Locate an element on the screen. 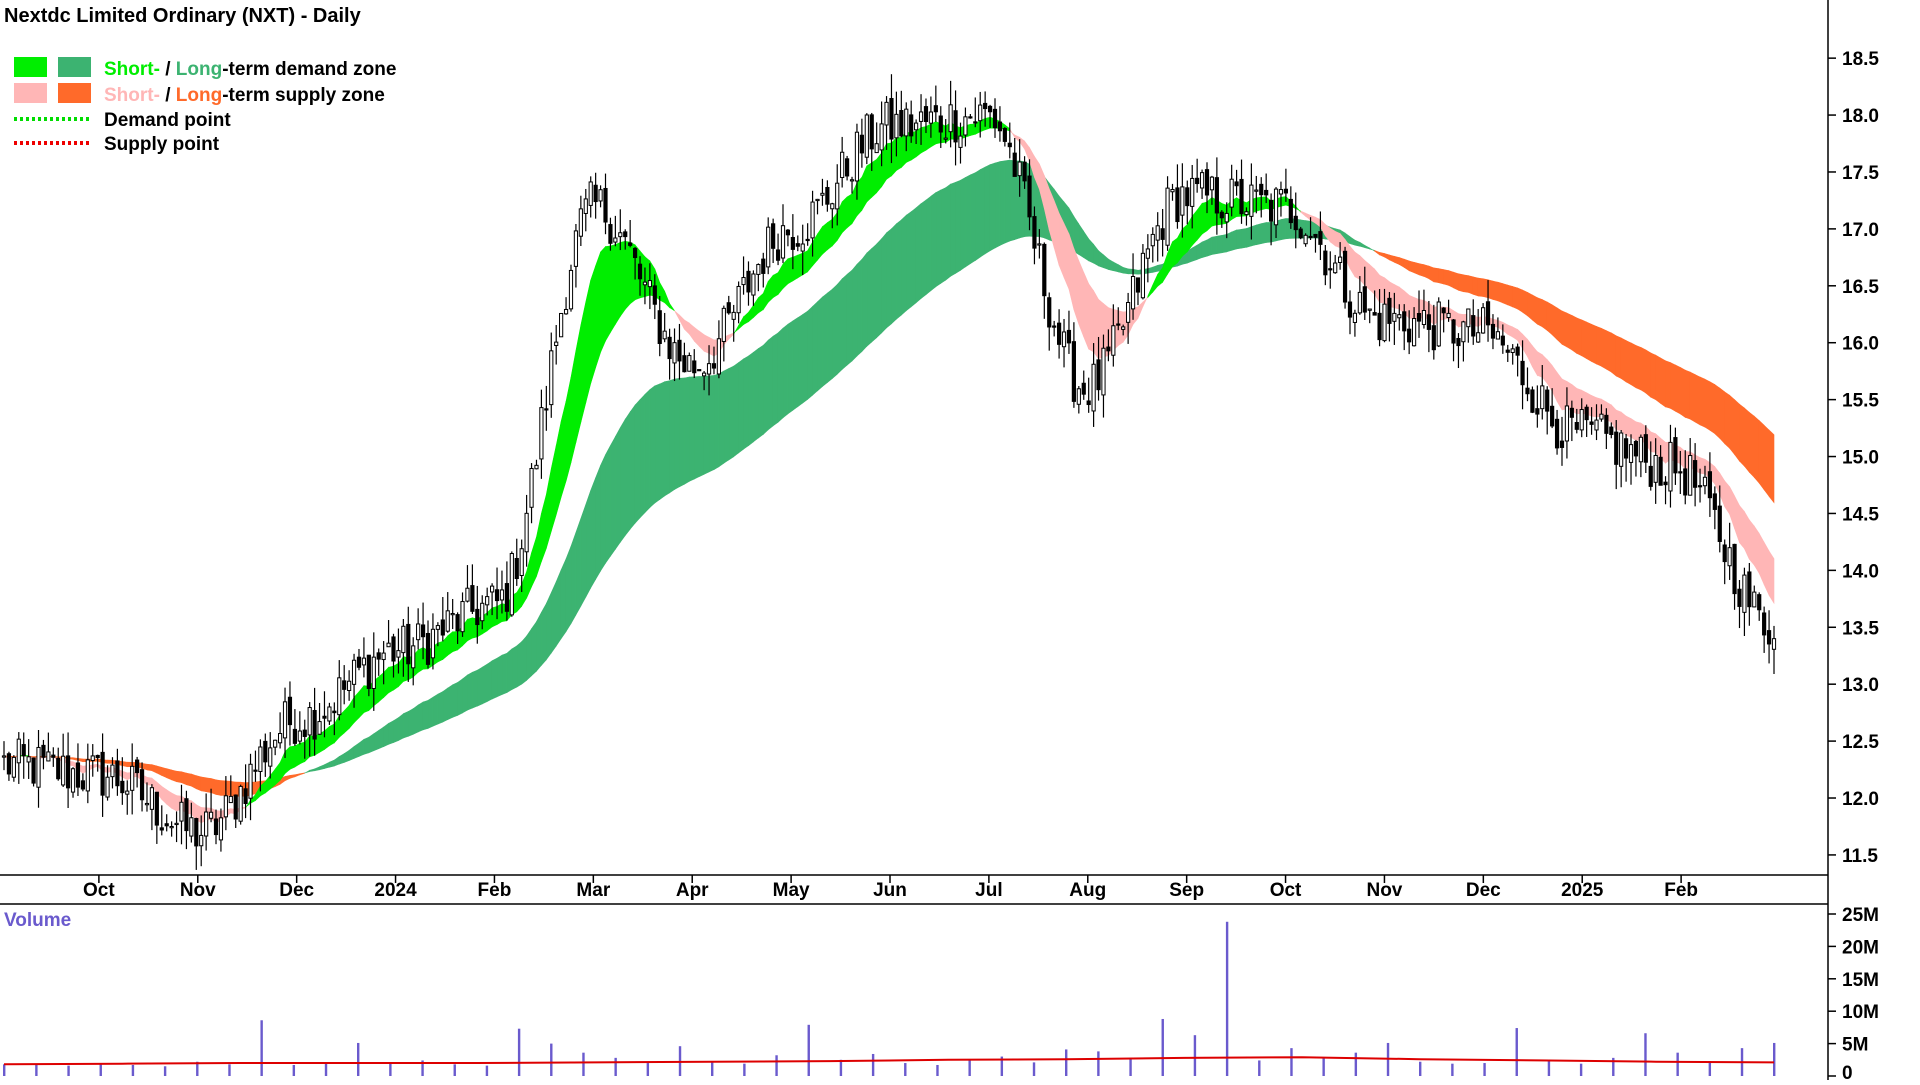  x-tick-label: Dec is located at coordinates (1483, 890).